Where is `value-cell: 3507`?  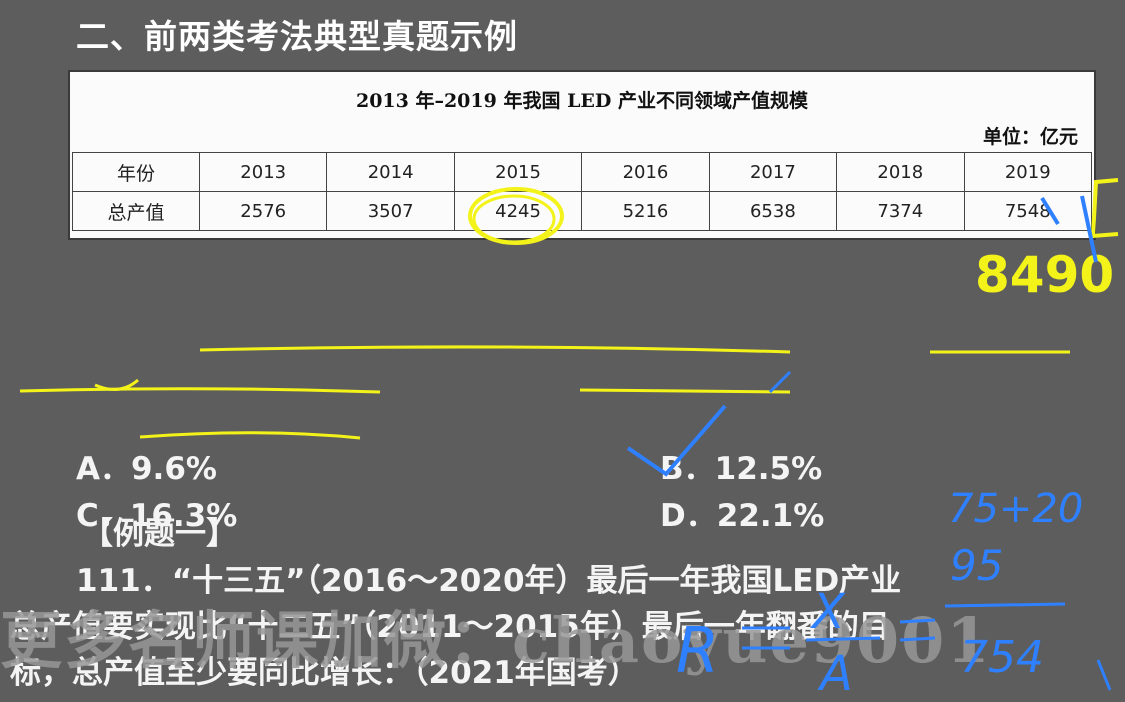
value-cell: 3507 is located at coordinates (390, 211).